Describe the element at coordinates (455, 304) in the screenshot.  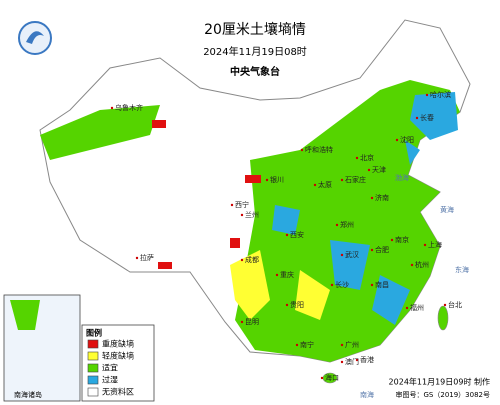
I see `place-label: 台北` at that location.